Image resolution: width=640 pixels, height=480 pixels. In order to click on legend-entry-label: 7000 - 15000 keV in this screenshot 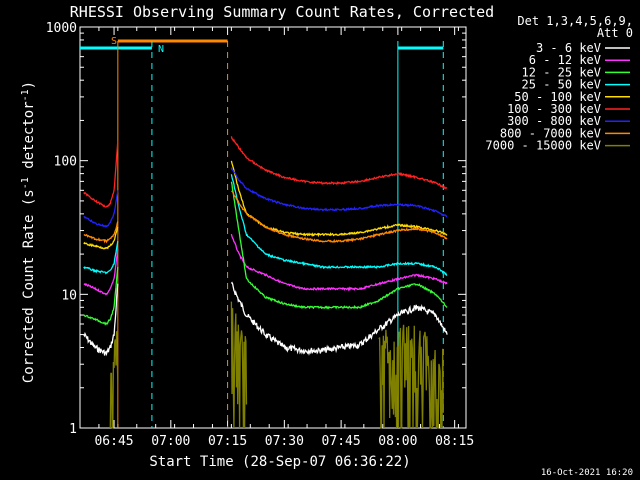, I will do `click(543, 146)`.